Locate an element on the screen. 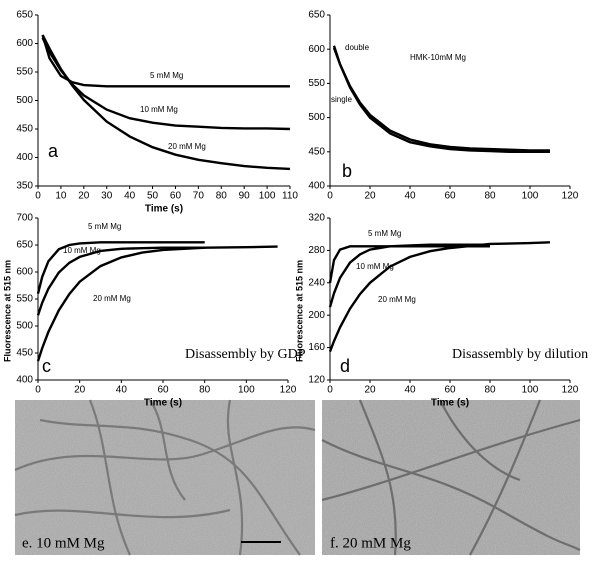 Image resolution: width=601 pixels, height=562 pixels. x-tick-label: 110 is located at coordinates (290, 196).